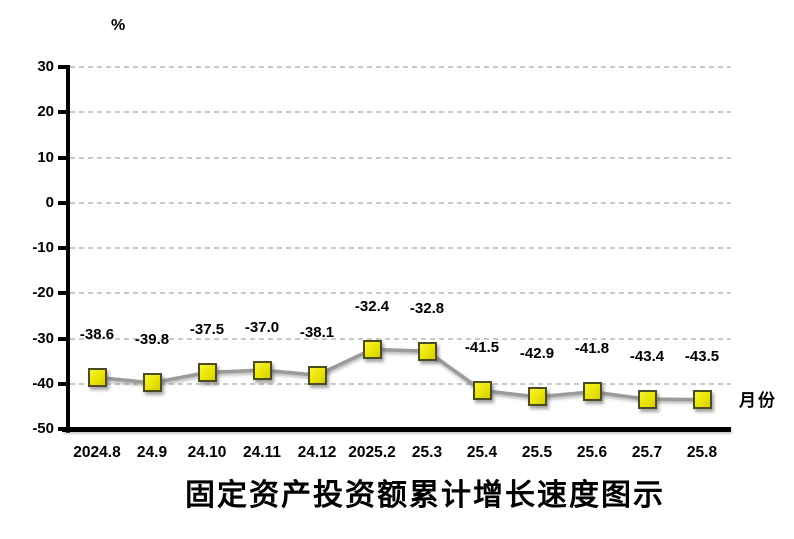 Image resolution: width=794 pixels, height=539 pixels. Describe the element at coordinates (118, 25) in the screenshot. I see `y-axis-unit-label: %` at that location.